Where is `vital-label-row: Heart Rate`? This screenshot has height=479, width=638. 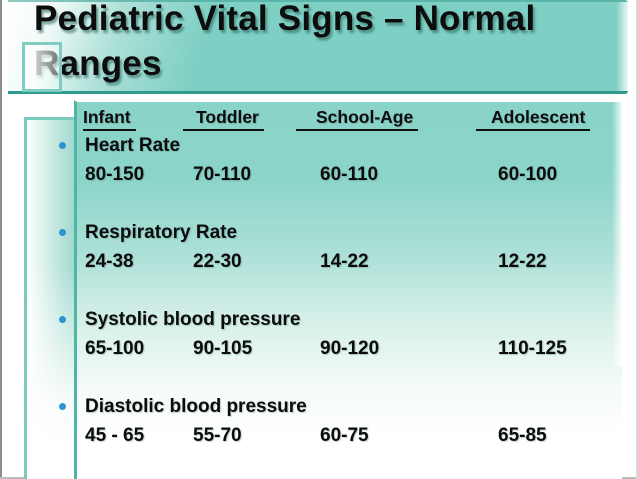 vital-label-row: Heart Rate is located at coordinates (340, 145).